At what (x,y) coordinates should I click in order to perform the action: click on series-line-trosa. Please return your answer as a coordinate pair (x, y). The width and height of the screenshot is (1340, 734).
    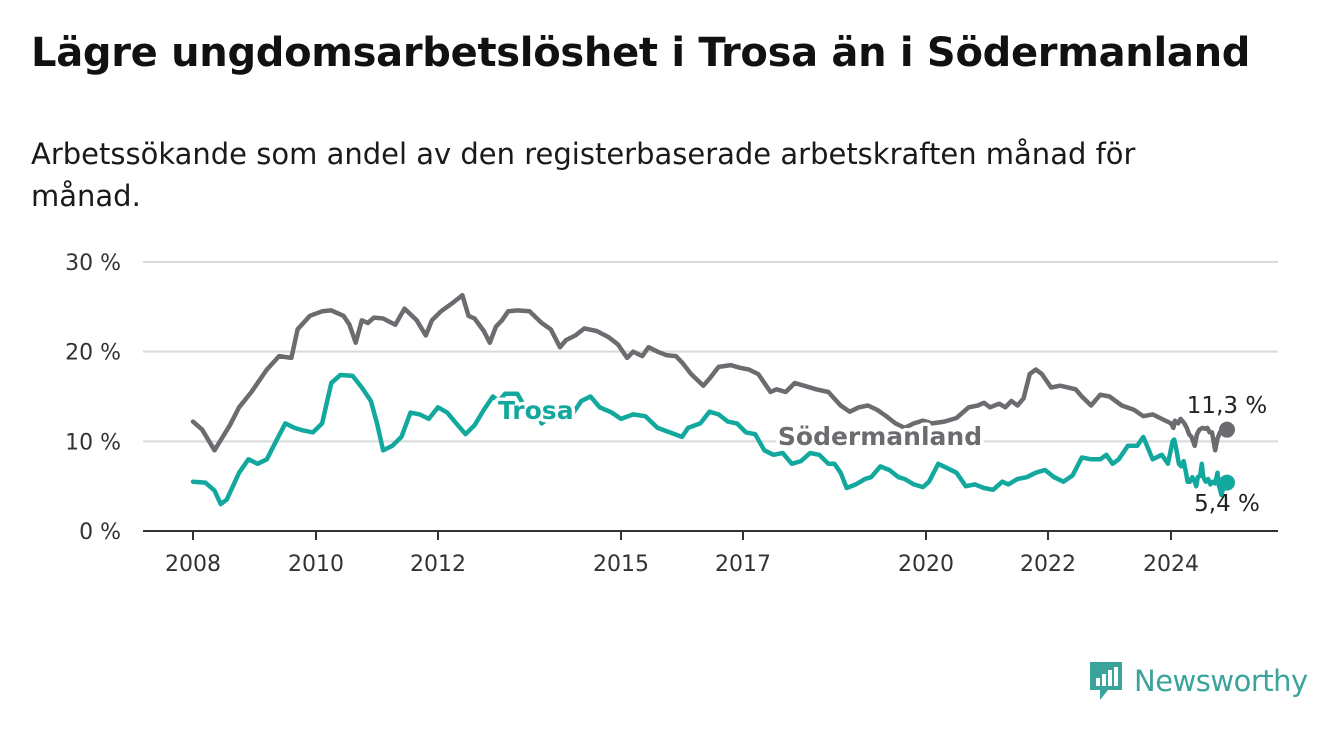
    Looking at the image, I should click on (710, 439).